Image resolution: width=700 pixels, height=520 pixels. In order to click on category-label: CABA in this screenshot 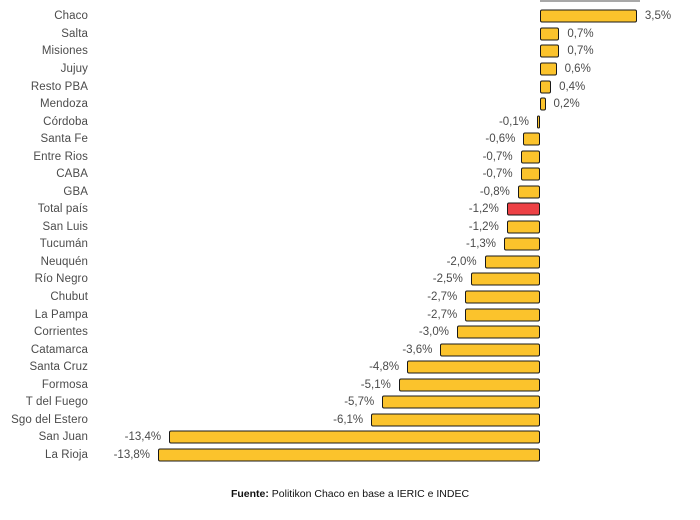, I will do `click(72, 174)`.